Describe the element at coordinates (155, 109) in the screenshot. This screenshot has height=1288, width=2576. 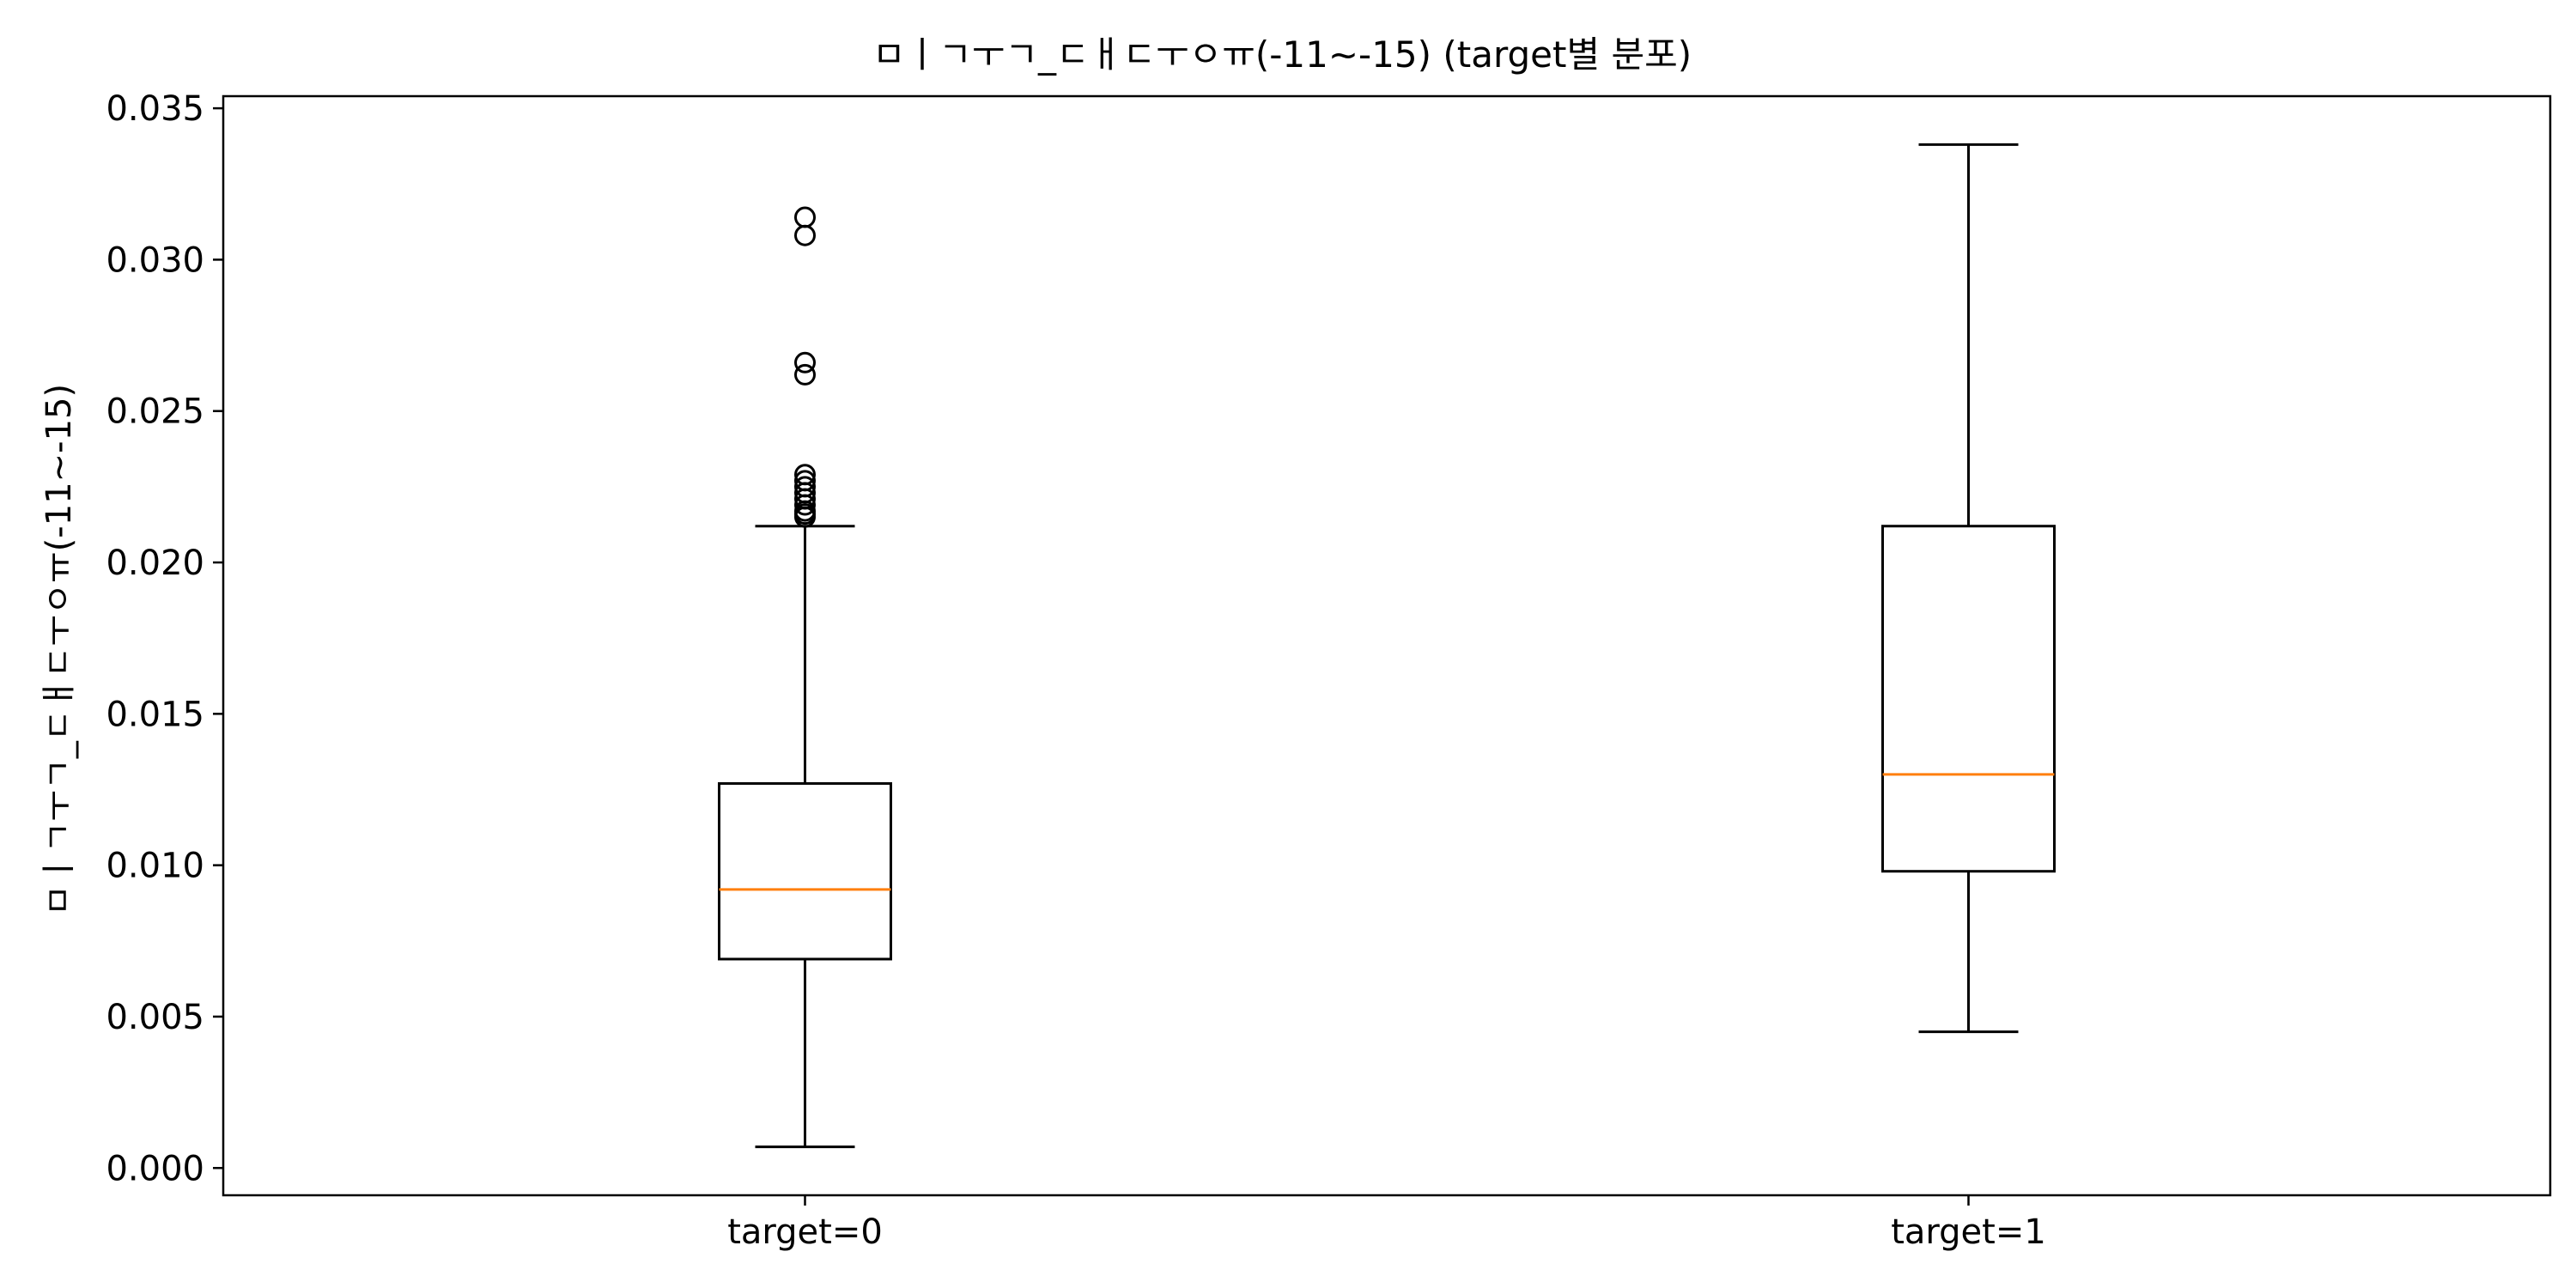
I see `y-tick-label: 0.035` at that location.